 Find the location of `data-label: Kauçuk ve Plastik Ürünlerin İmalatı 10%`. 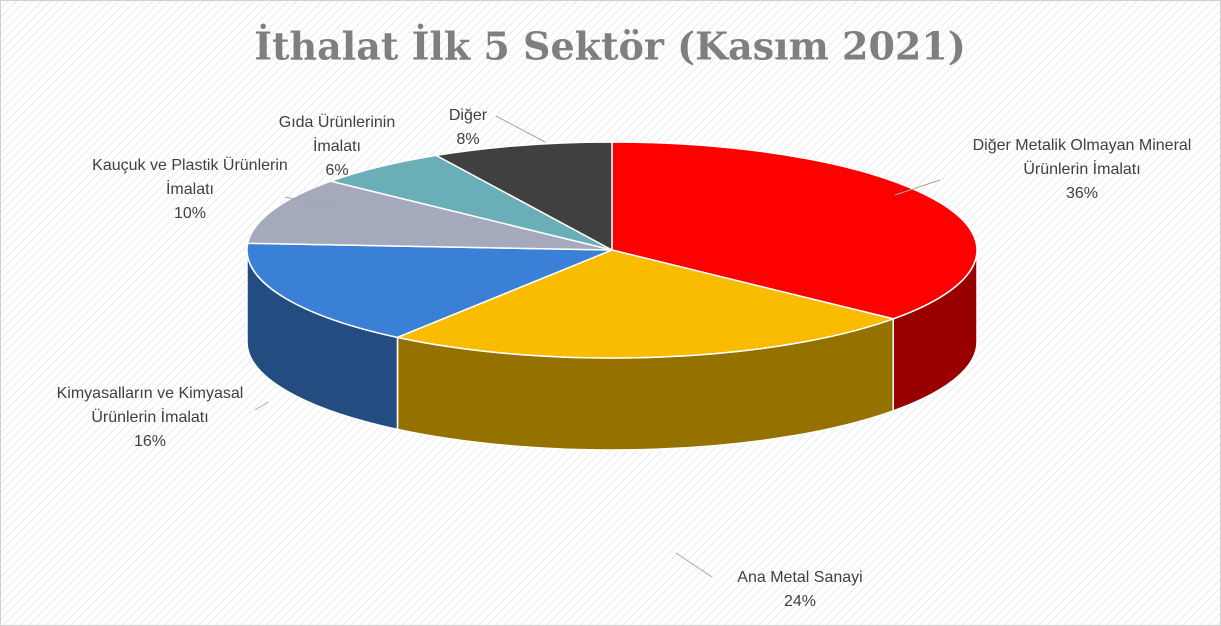

data-label: Kauçuk ve Plastik Ürünlerin İmalatı 10% is located at coordinates (190, 190).